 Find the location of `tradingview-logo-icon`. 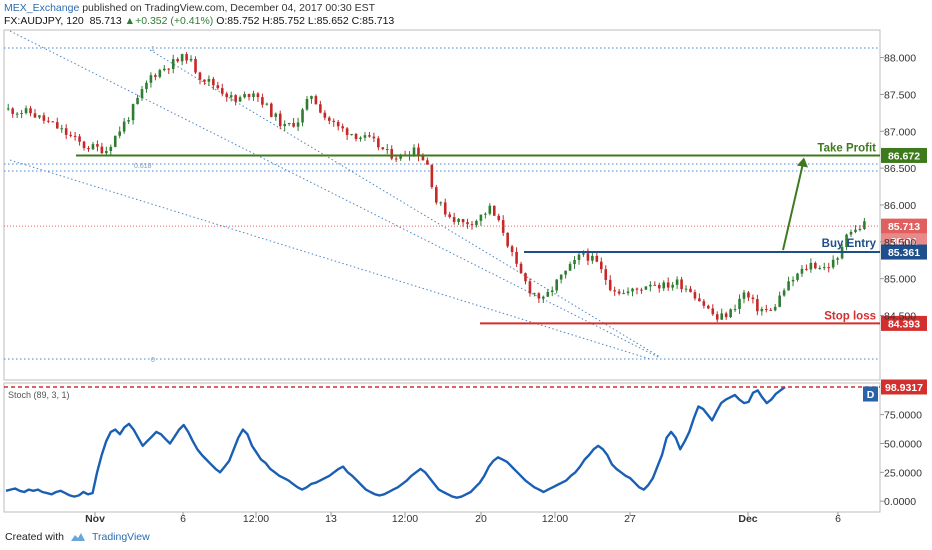

tradingview-logo-icon is located at coordinates (77, 537).